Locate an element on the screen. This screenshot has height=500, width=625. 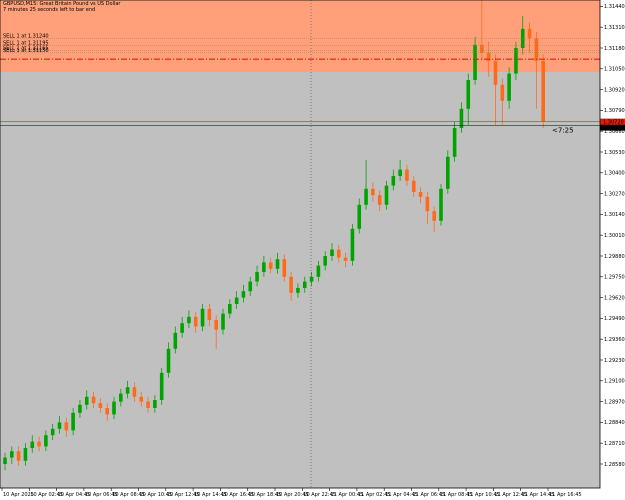
y-tick-label: 1.28970 is located at coordinates (614, 402).